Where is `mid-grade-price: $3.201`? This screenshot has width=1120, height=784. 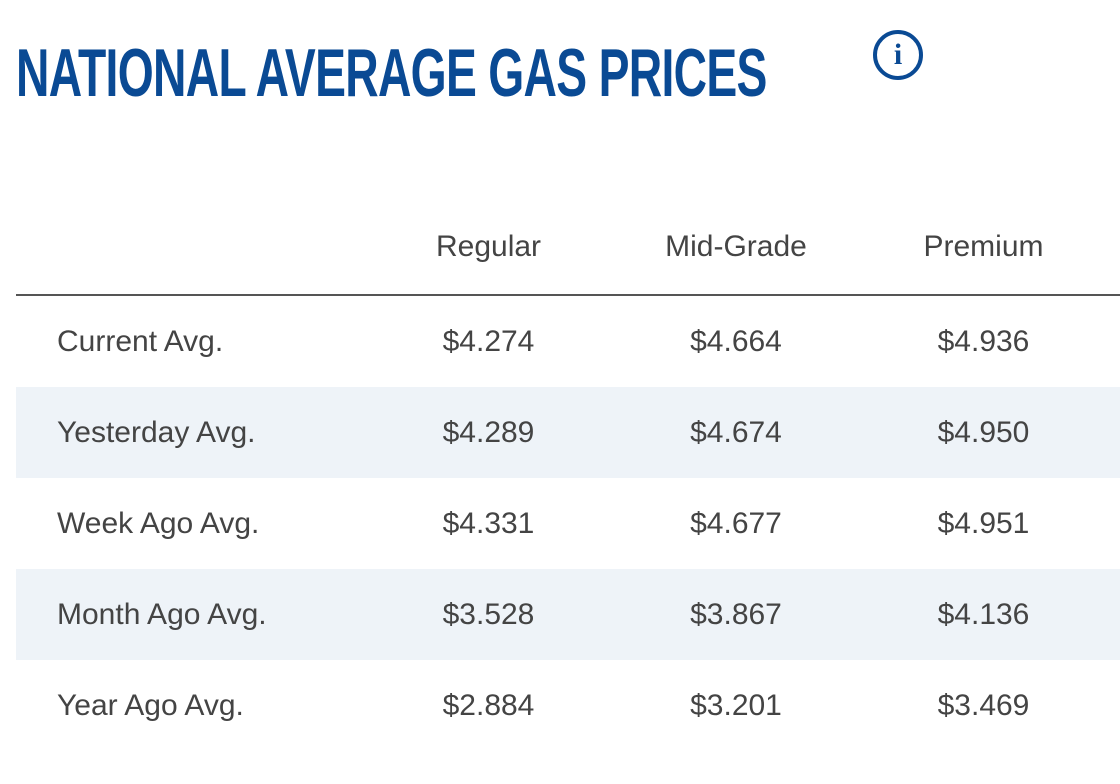 mid-grade-price: $3.201 is located at coordinates (736, 705).